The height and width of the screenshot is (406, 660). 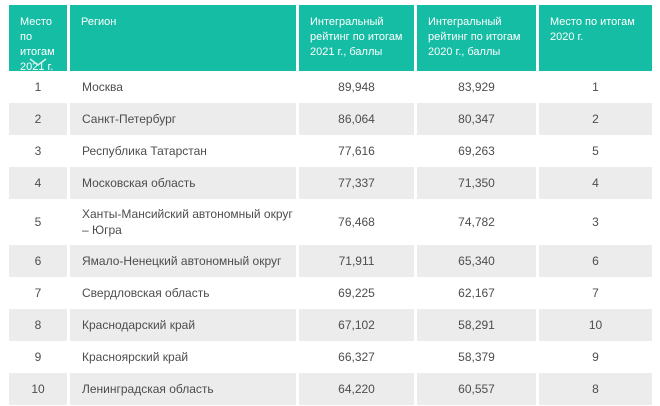 I want to click on cell-place-2020: 10, so click(x=595, y=325).